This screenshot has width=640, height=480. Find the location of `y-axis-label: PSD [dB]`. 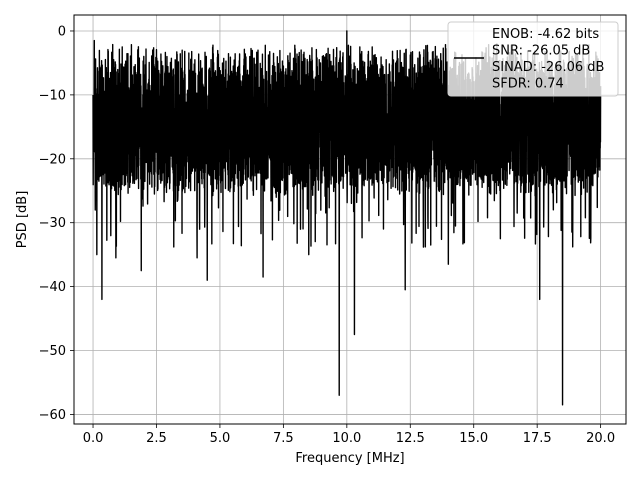

y-axis-label: PSD [dB] is located at coordinates (22, 220).